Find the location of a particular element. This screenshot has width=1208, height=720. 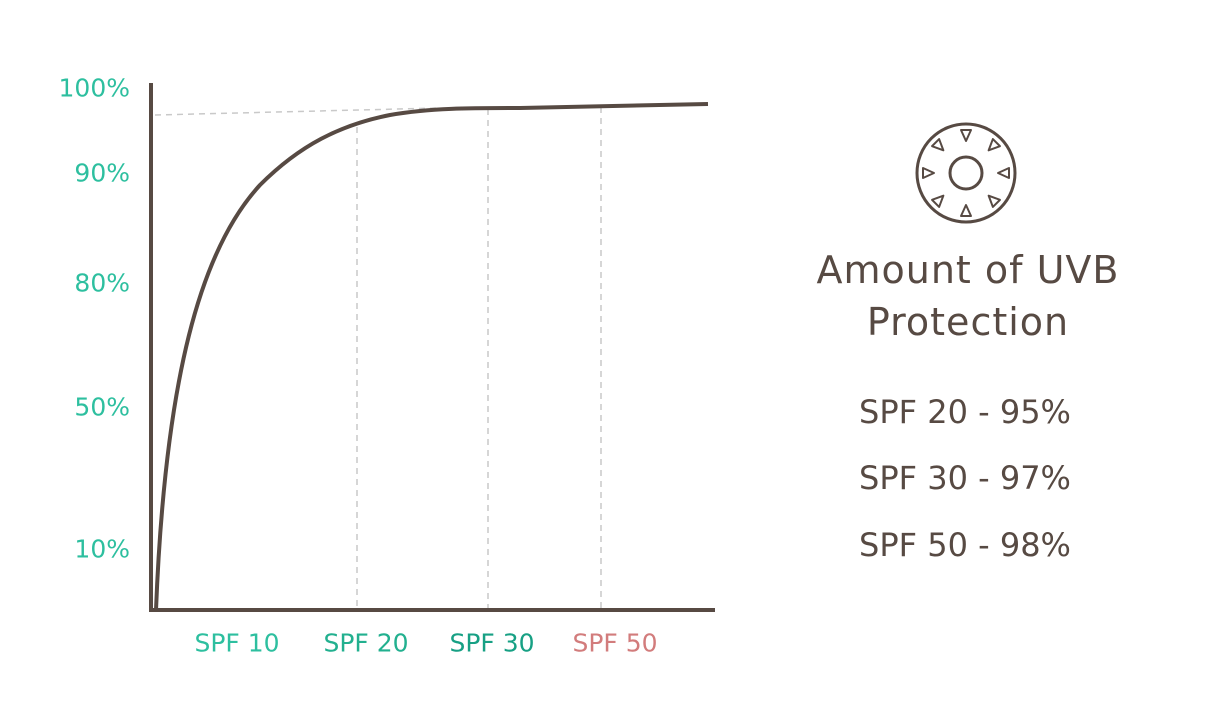

sun-icon is located at coordinates (966, 173).